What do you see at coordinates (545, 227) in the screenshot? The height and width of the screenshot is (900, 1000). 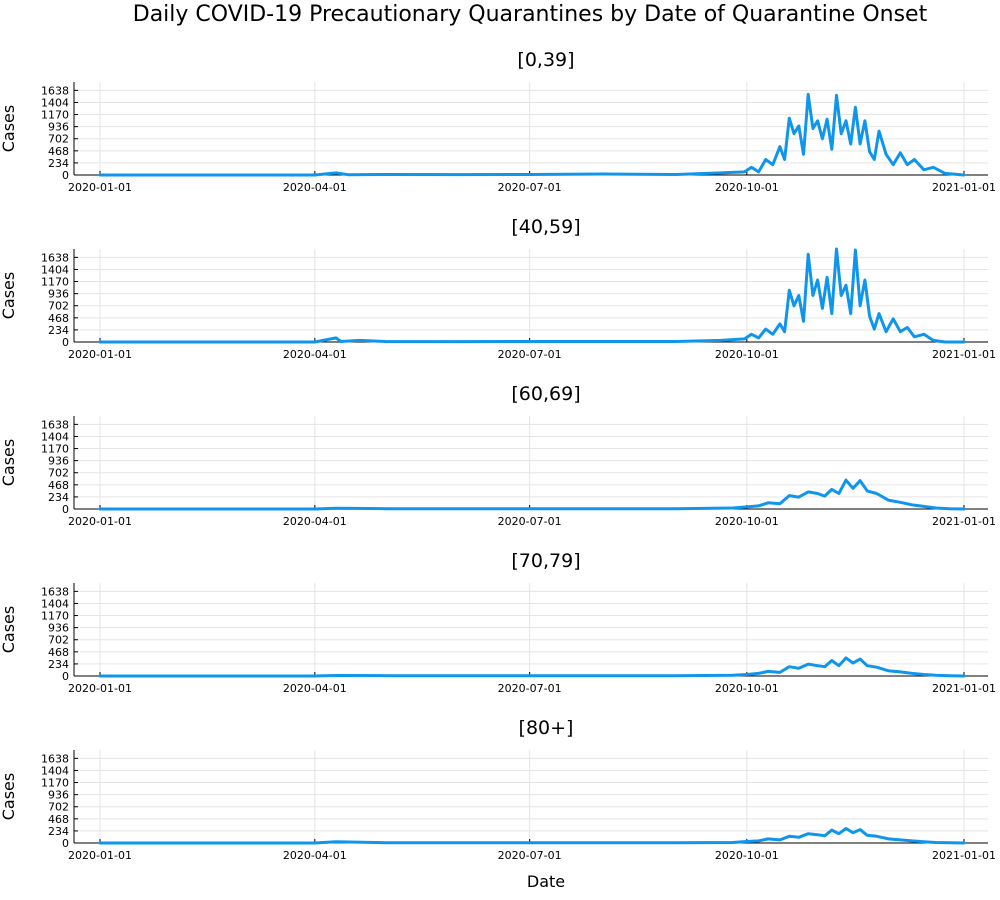 I see `panel-title: [40,59]` at bounding box center [545, 227].